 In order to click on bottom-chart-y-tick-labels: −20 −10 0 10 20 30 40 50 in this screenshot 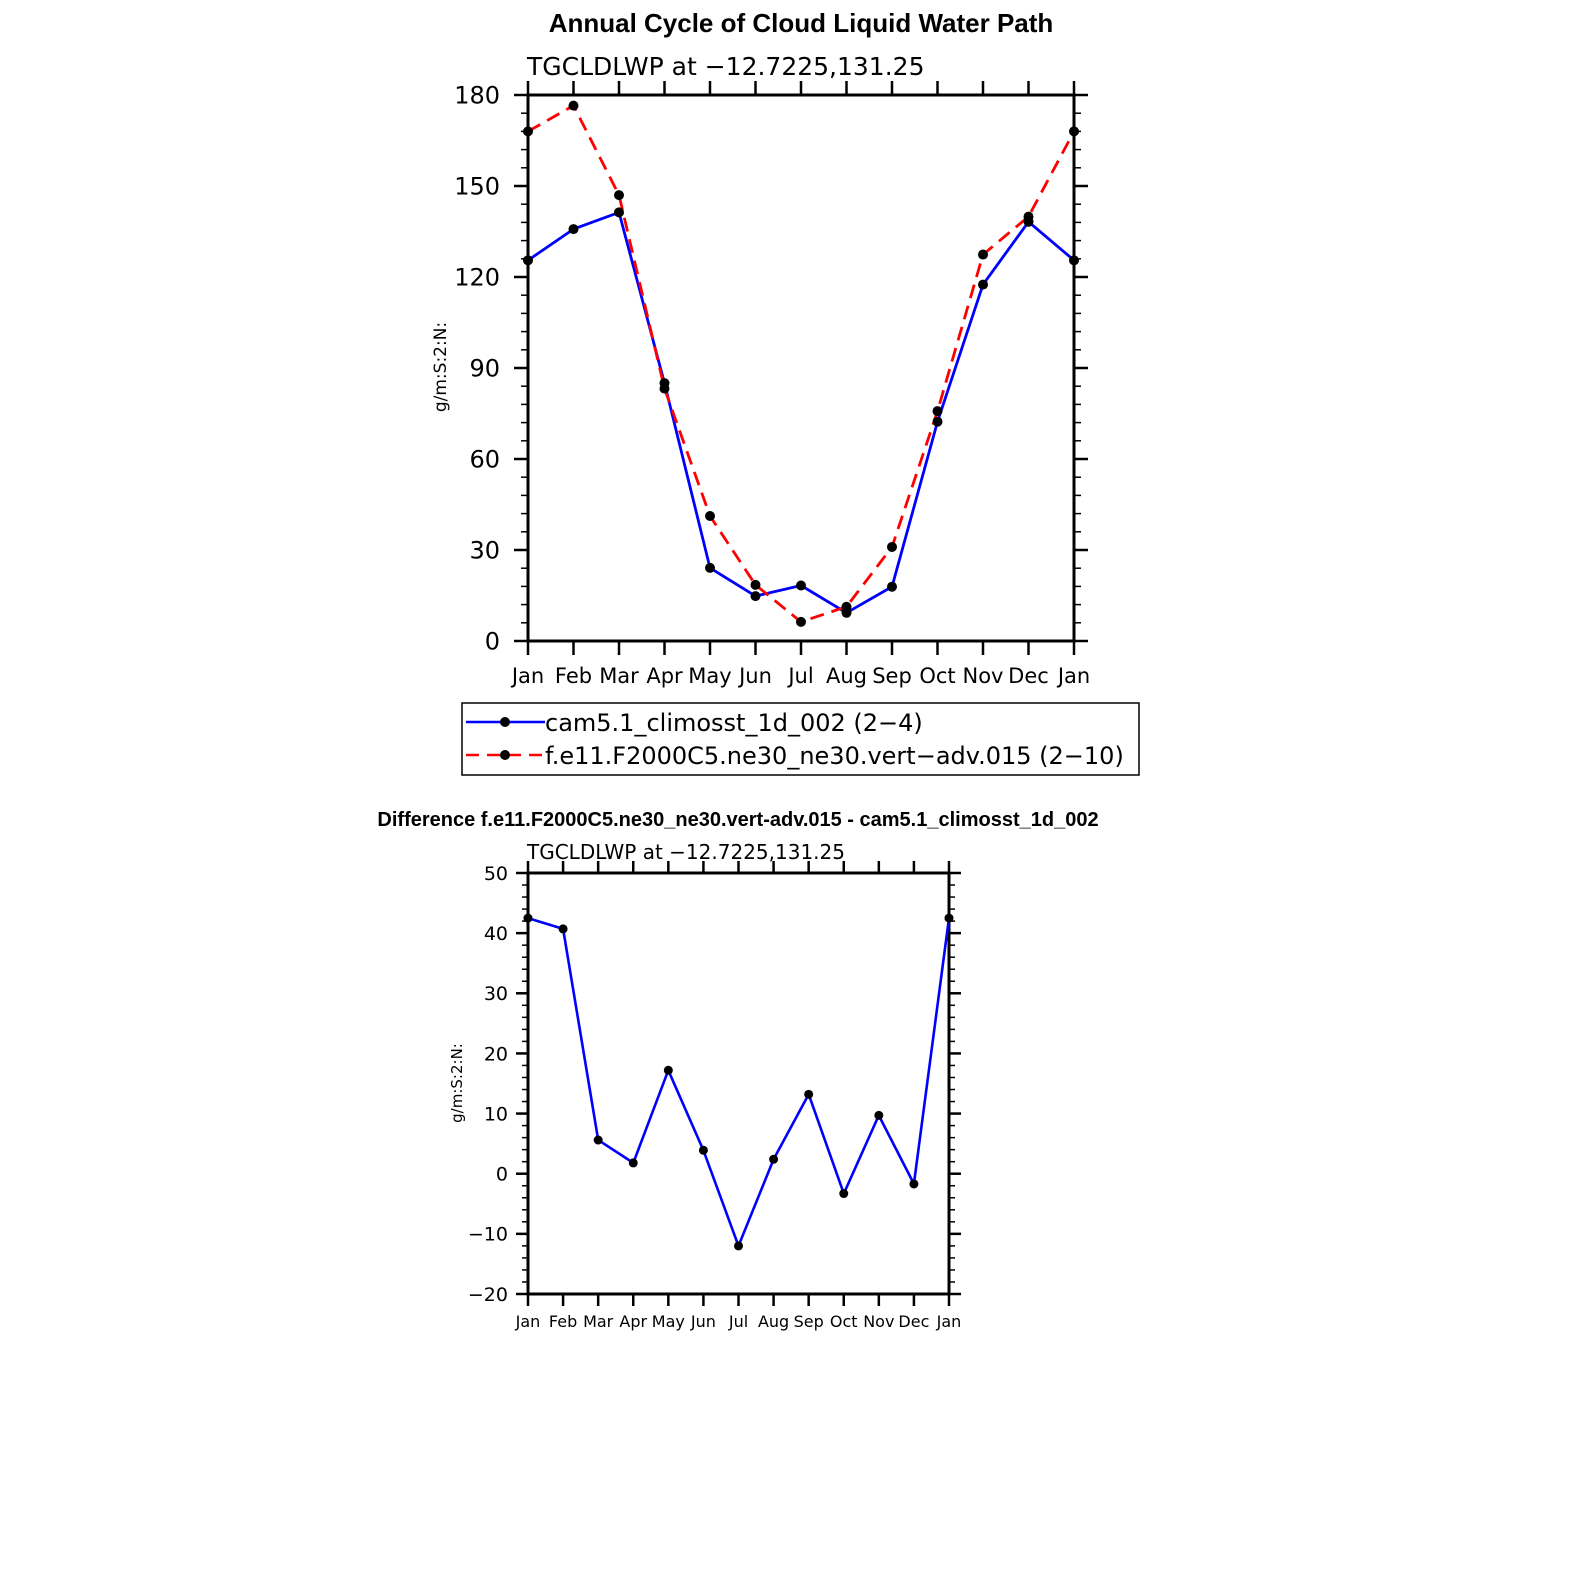, I will do `click(488, 1084)`.